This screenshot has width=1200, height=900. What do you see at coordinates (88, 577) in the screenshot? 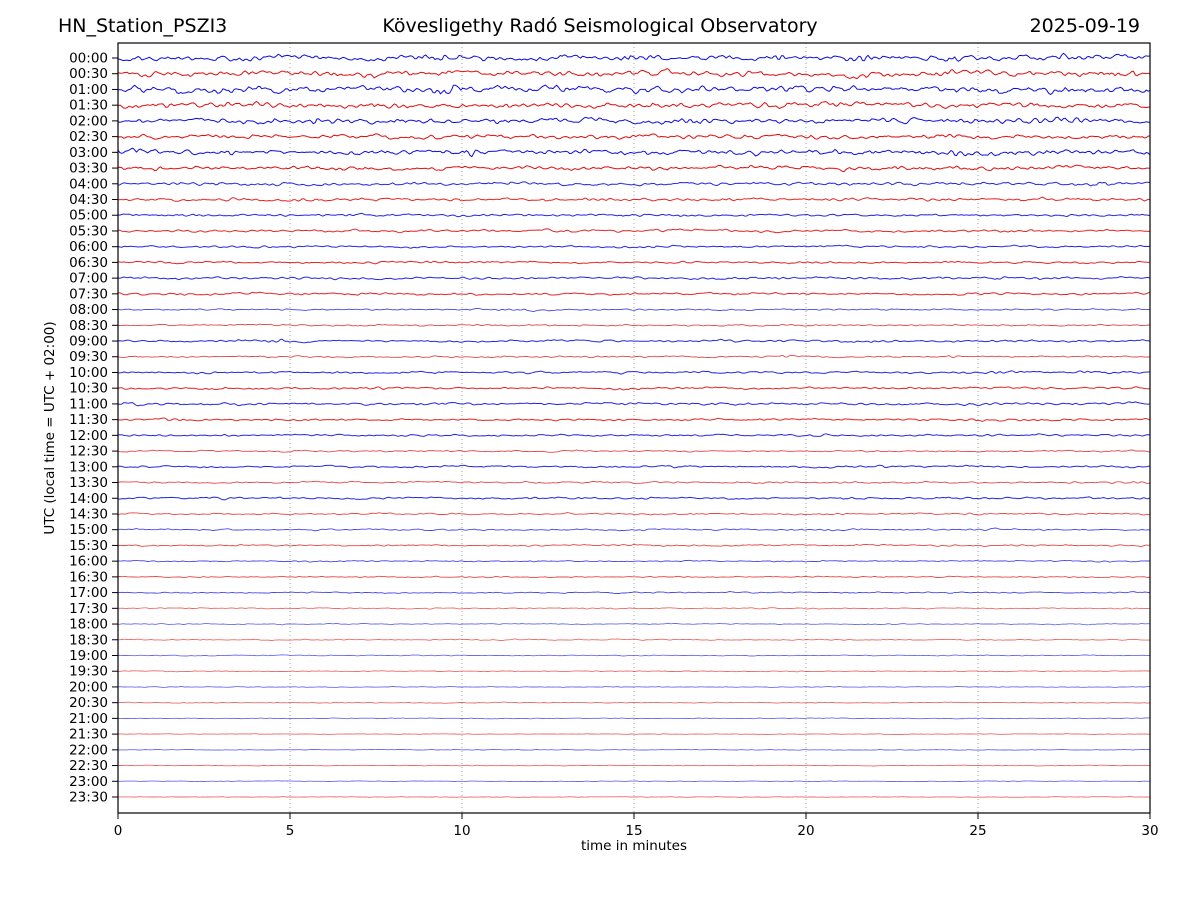
I see `y-tick-label: 16:30` at bounding box center [88, 577].